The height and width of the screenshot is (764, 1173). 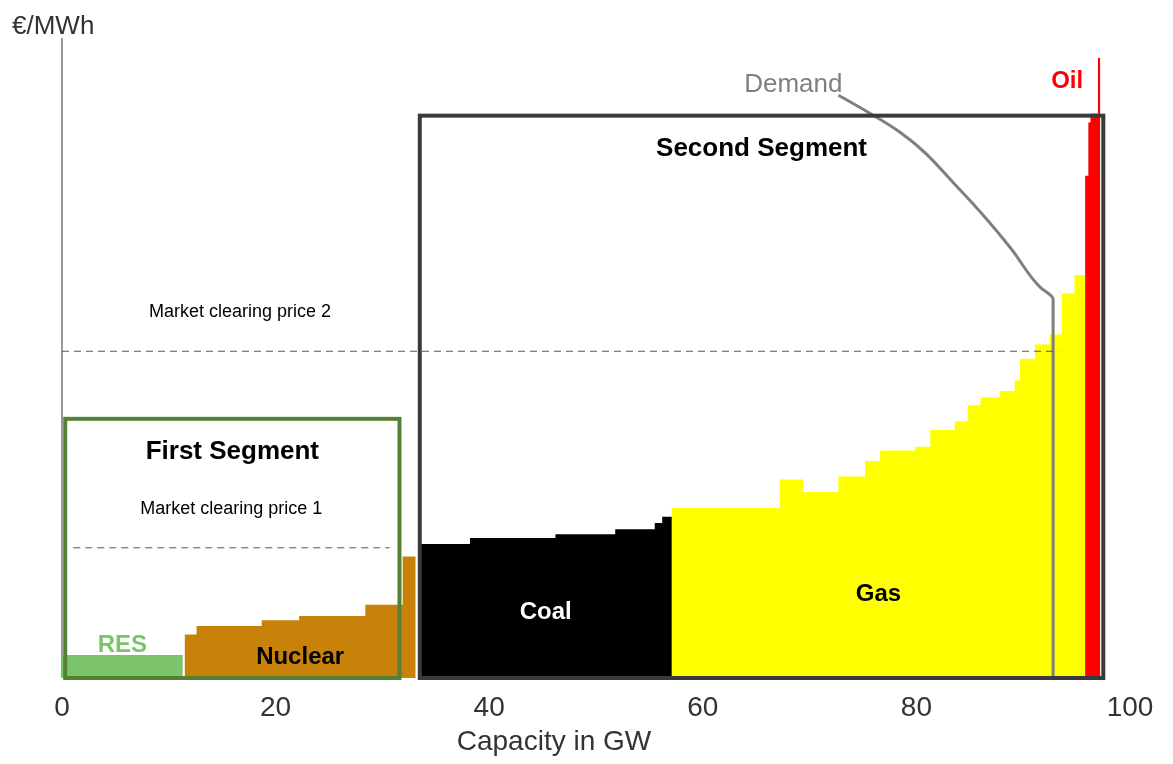 I want to click on y-axis-title: €/MWh, so click(x=53, y=25).